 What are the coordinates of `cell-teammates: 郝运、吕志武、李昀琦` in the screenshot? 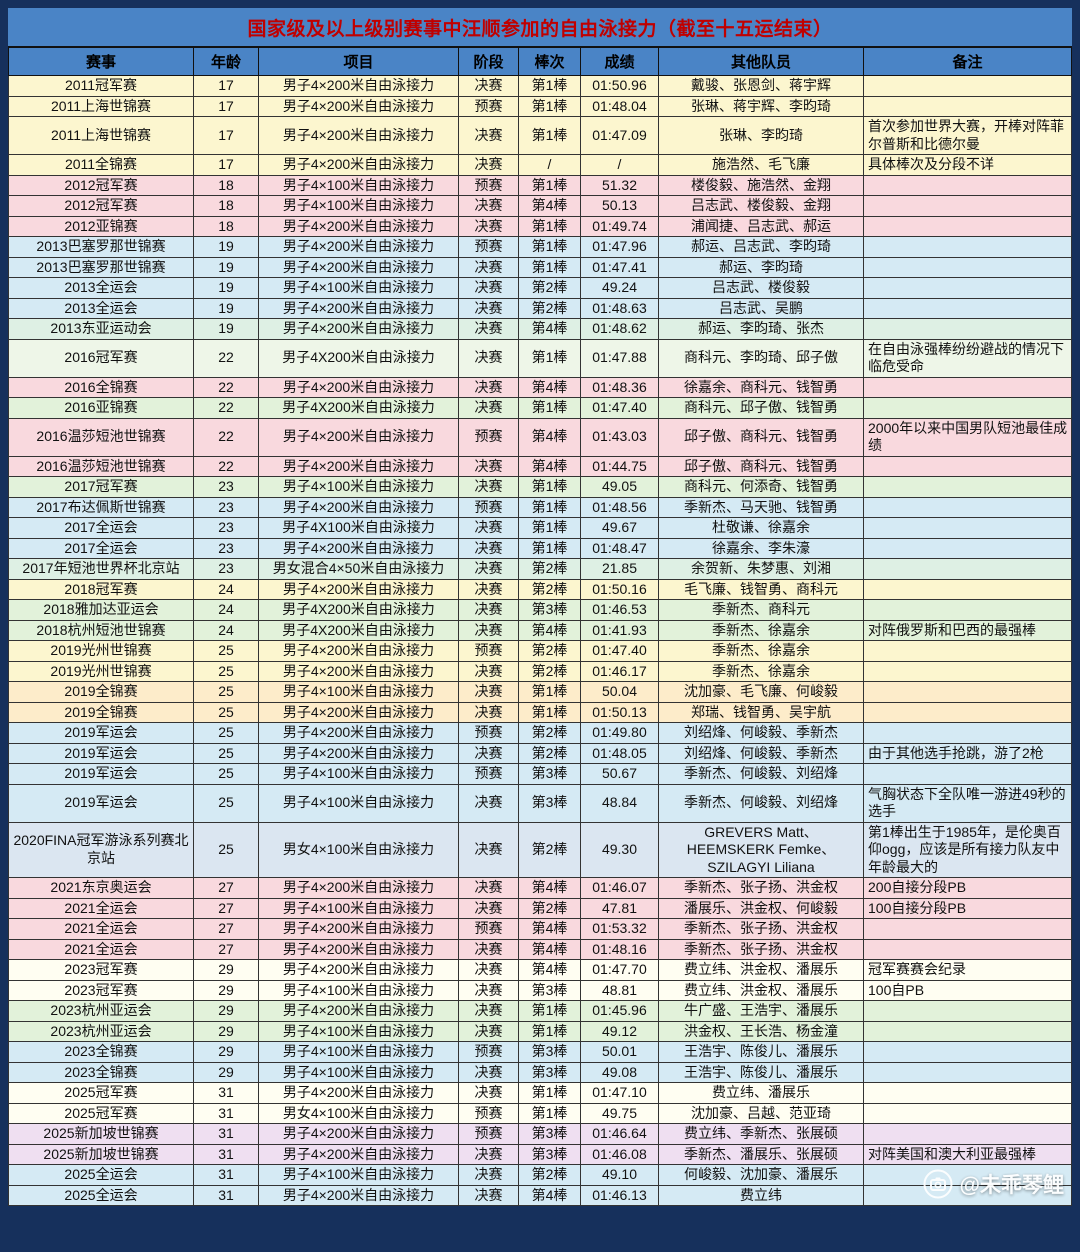 It's located at (761, 247).